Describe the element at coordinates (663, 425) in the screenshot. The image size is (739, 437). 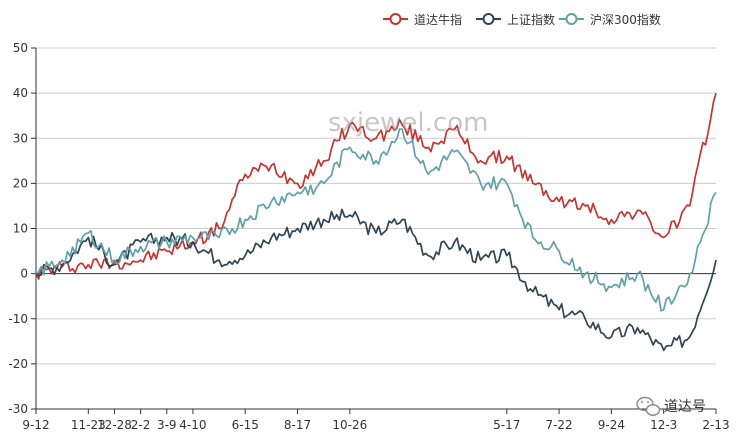
I see `x-tick-label: 12-3` at that location.